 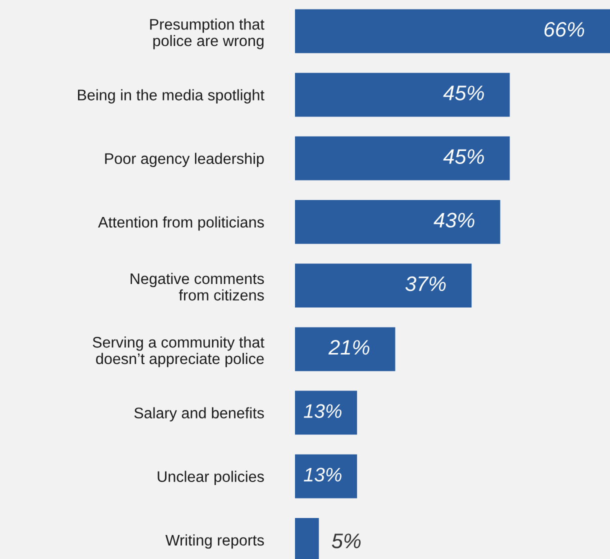 What do you see at coordinates (171, 96) in the screenshot?
I see `y-tick-label: Being in the media spotlight` at bounding box center [171, 96].